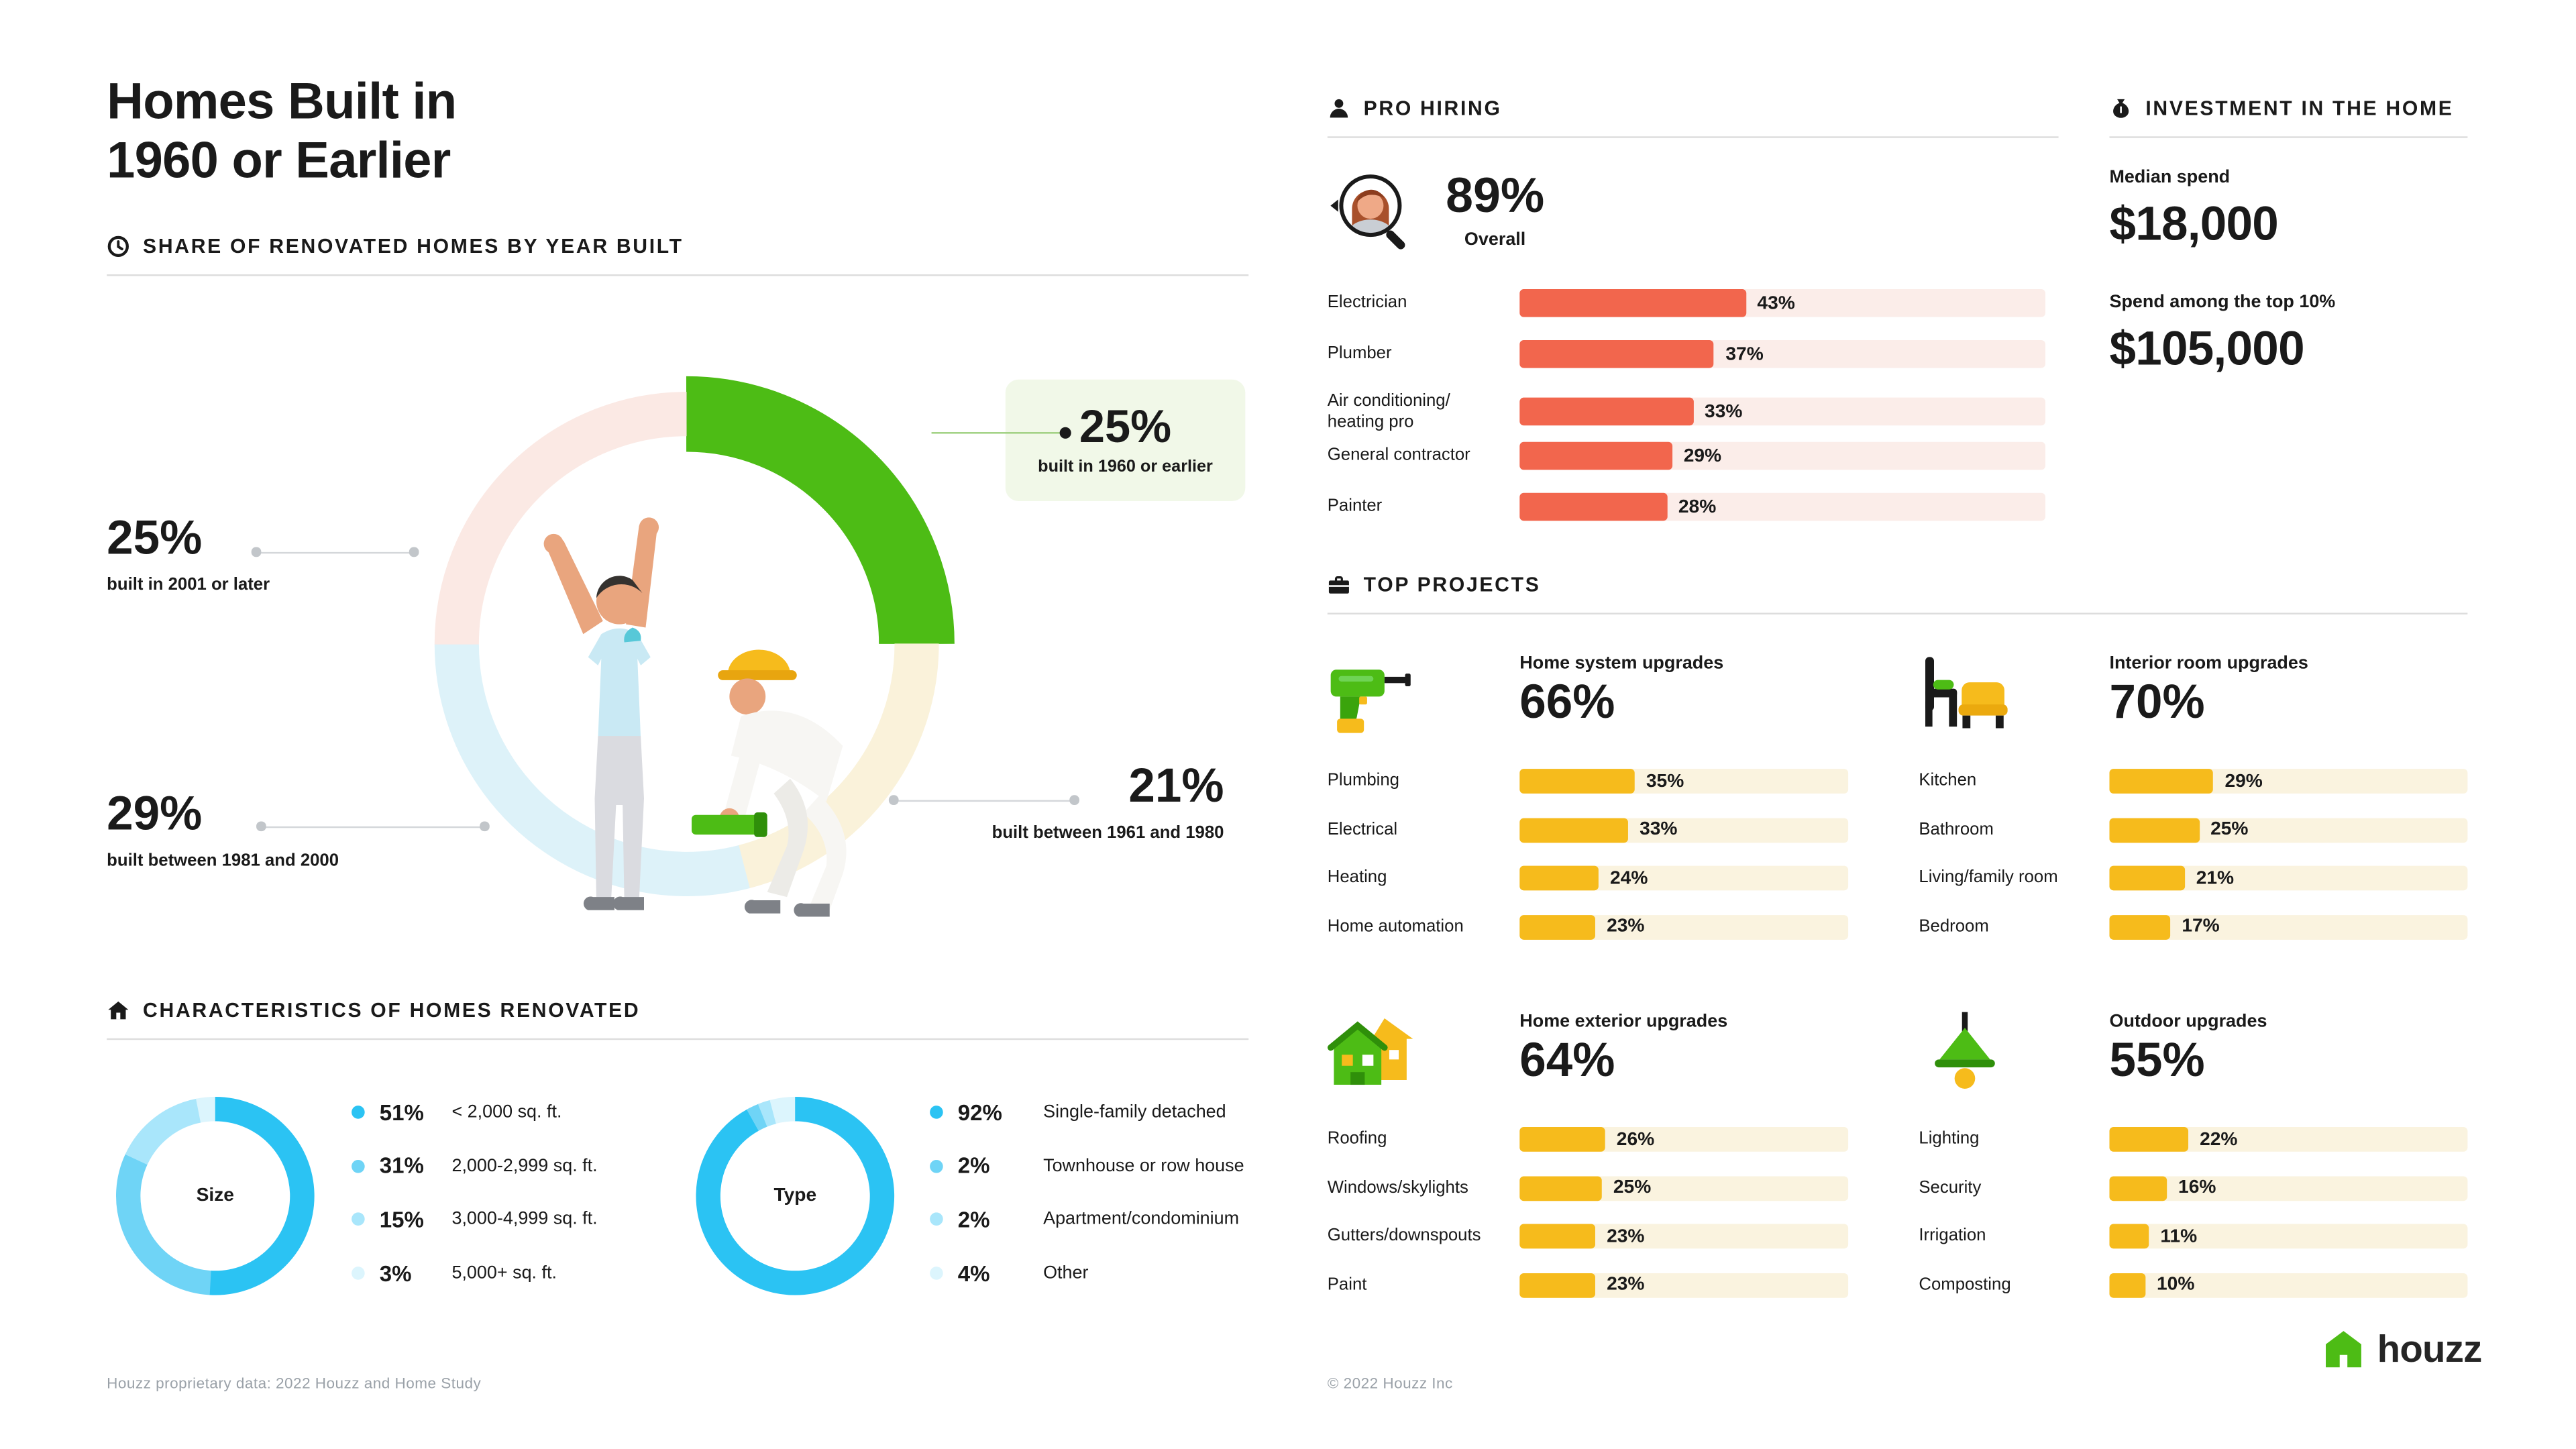 The height and width of the screenshot is (1449, 2576). I want to click on legend-value: 31%, so click(401, 1166).